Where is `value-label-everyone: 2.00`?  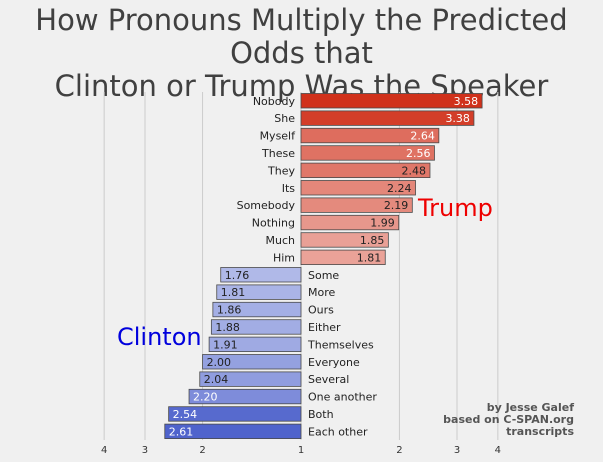
value-label-everyone: 2.00 is located at coordinates (219, 362).